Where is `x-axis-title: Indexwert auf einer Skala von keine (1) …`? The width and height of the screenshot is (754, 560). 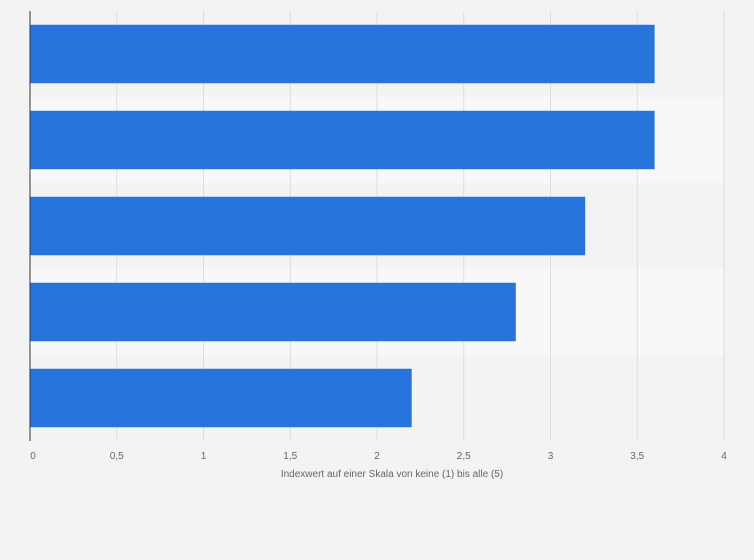
x-axis-title: Indexwert auf einer Skala von keine (1) … is located at coordinates (392, 474).